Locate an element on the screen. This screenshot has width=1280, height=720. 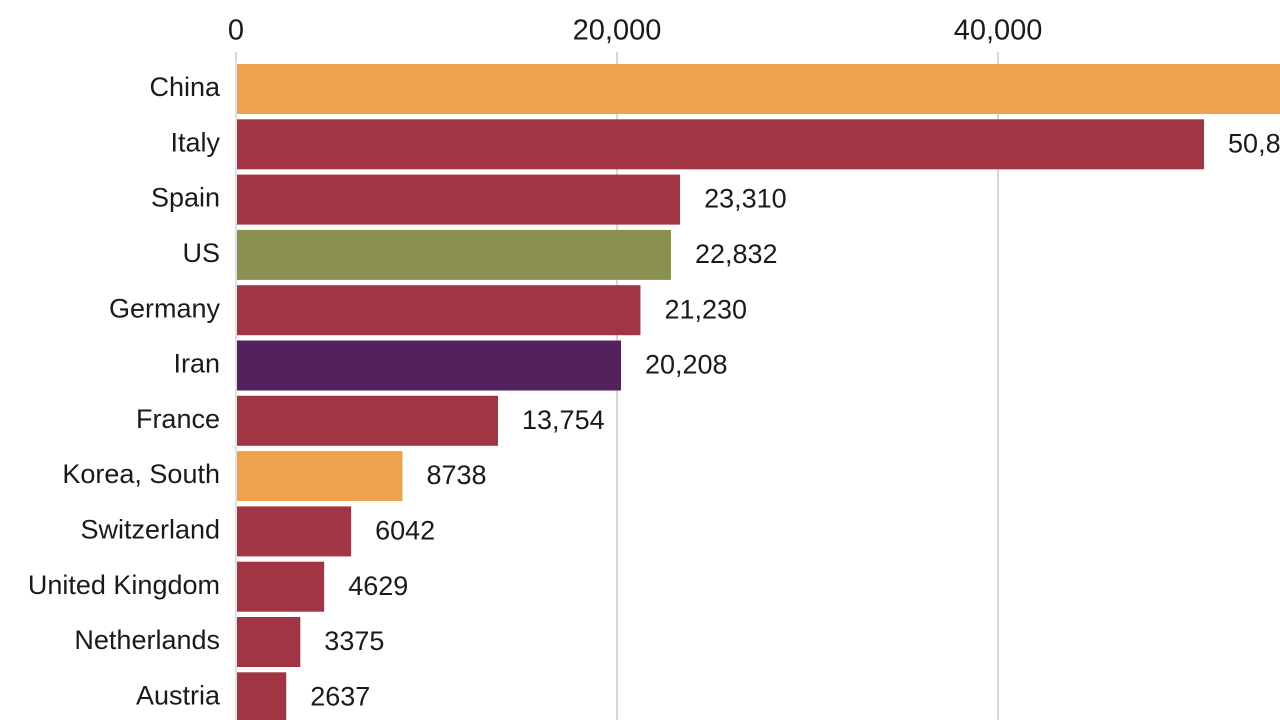
x-tick-label: 0 is located at coordinates (236, 31).